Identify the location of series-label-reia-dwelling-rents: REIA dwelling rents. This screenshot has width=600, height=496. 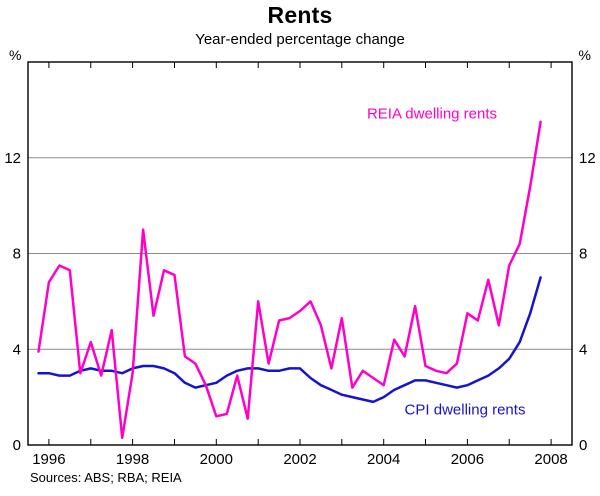
(432, 114).